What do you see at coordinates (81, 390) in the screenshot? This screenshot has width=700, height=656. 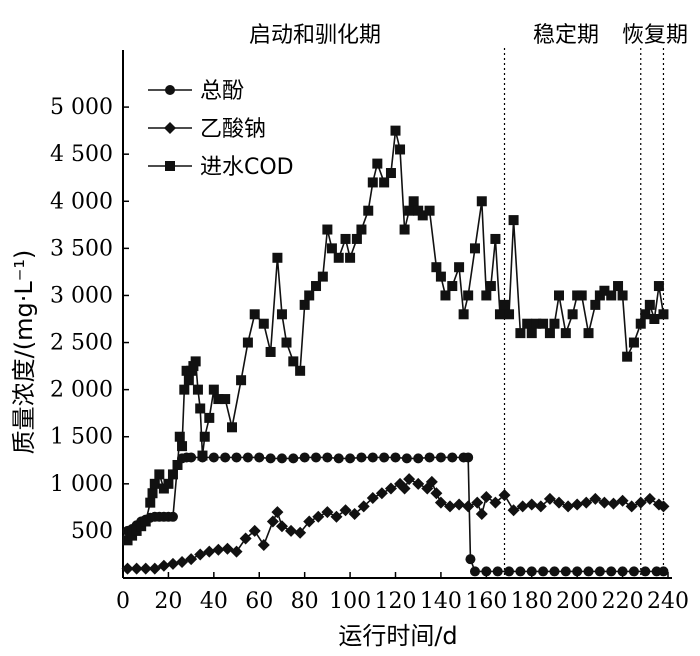 I see `y-tick-label: 2 000` at bounding box center [81, 390].